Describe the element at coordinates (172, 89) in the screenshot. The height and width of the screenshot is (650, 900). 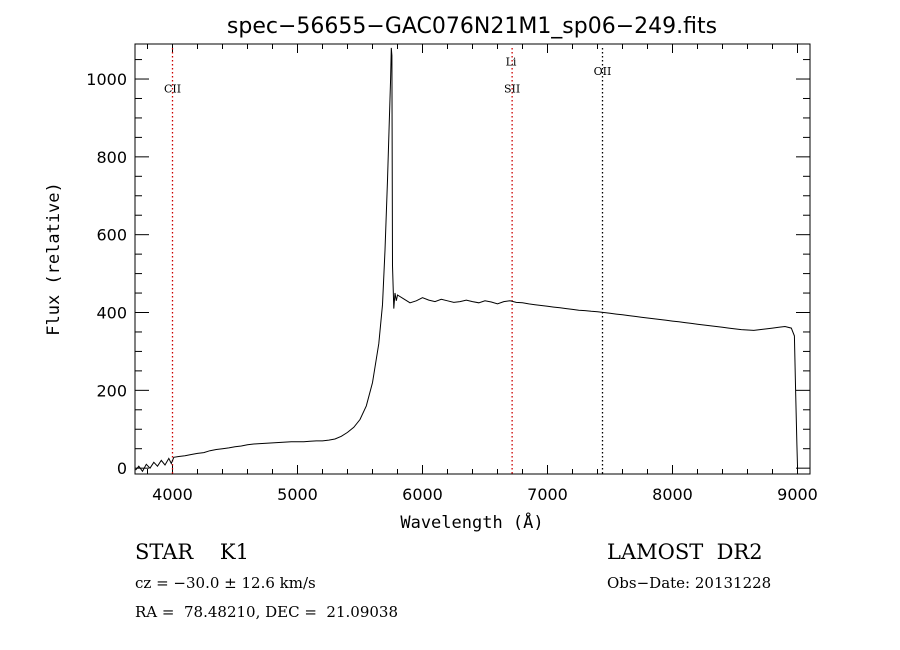
I see `annotation-cii: CII` at that location.